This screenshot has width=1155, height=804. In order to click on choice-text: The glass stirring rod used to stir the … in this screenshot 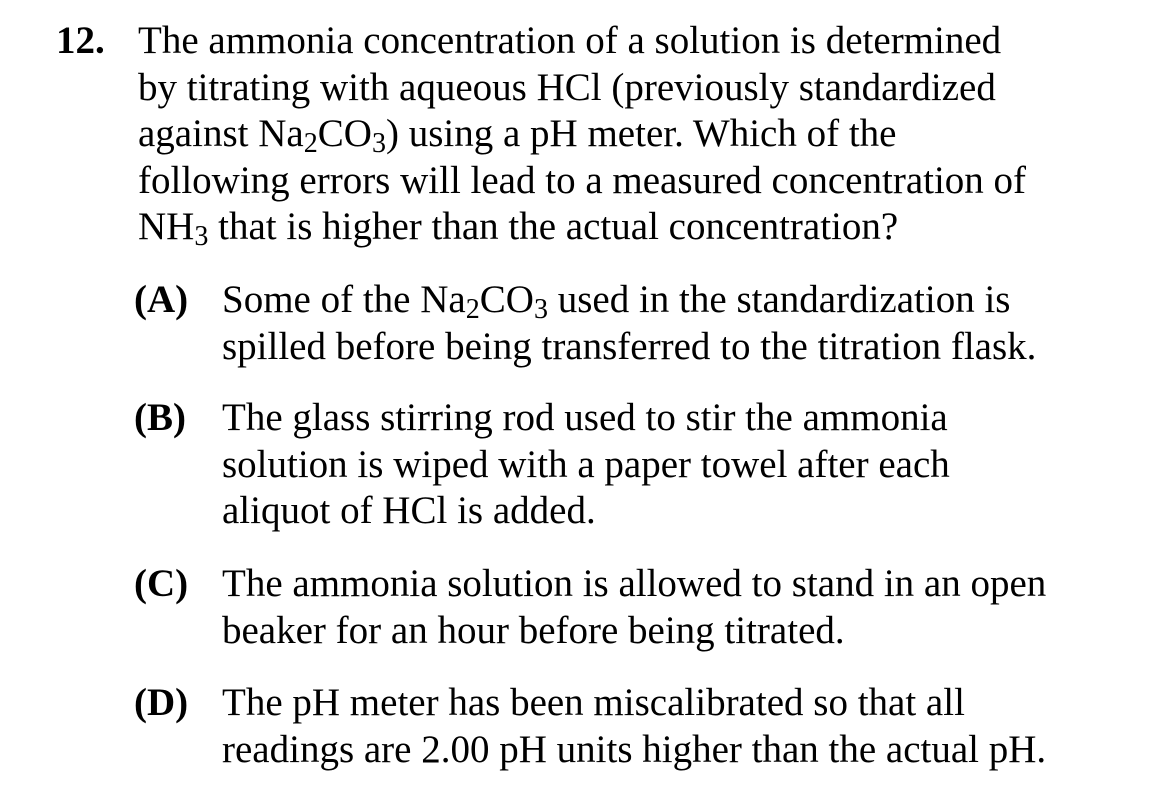, I will do `click(682, 465)`.